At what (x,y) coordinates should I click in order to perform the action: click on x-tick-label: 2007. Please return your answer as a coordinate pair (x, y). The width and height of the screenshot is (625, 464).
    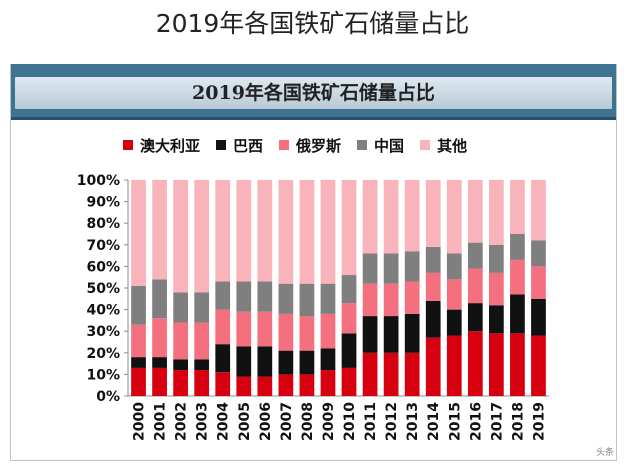
    Looking at the image, I should click on (287, 421).